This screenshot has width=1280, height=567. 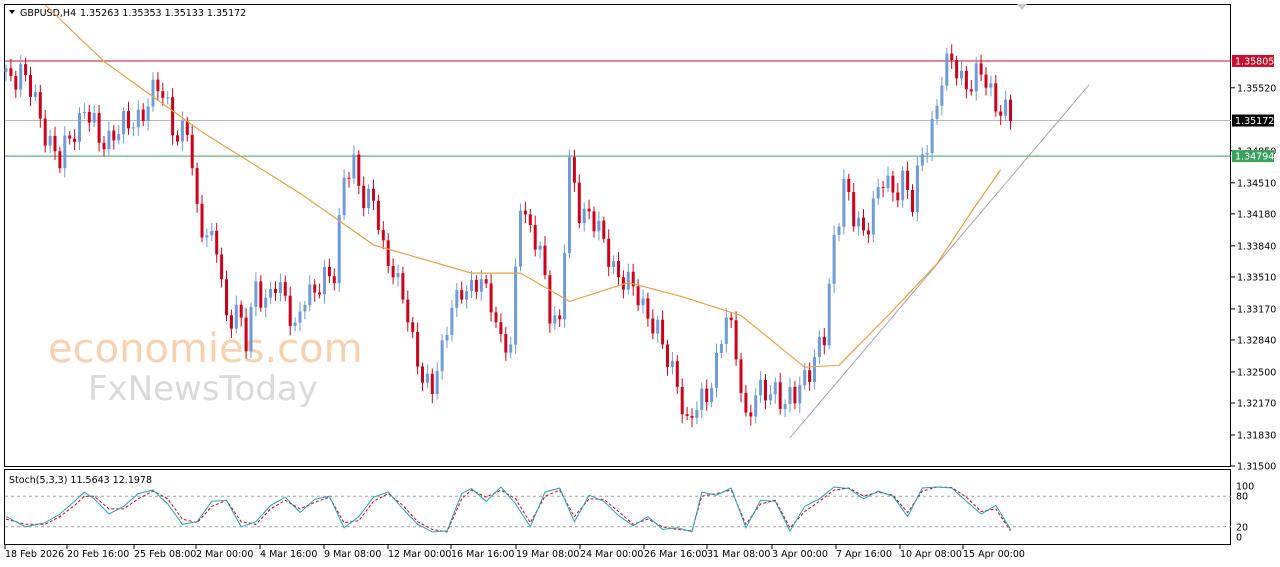 What do you see at coordinates (1253, 120) in the screenshot?
I see `current-price-tag: 1.35172` at bounding box center [1253, 120].